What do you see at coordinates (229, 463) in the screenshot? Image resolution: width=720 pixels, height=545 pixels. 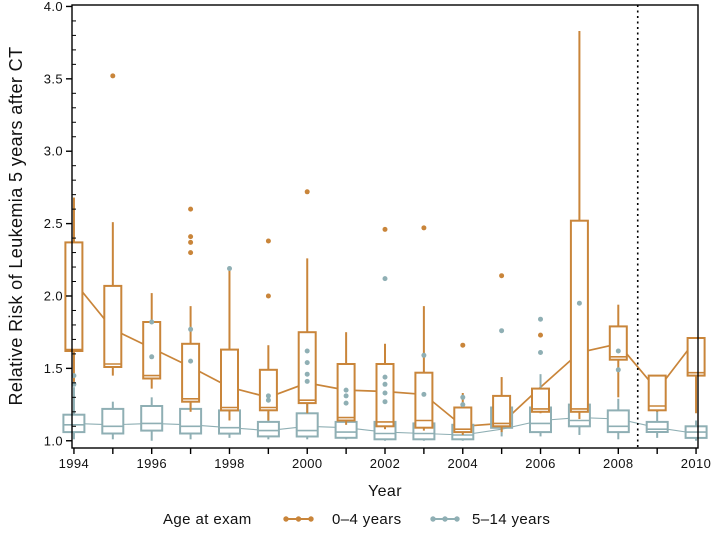 I see `x-tick-label: 1998` at bounding box center [229, 463].